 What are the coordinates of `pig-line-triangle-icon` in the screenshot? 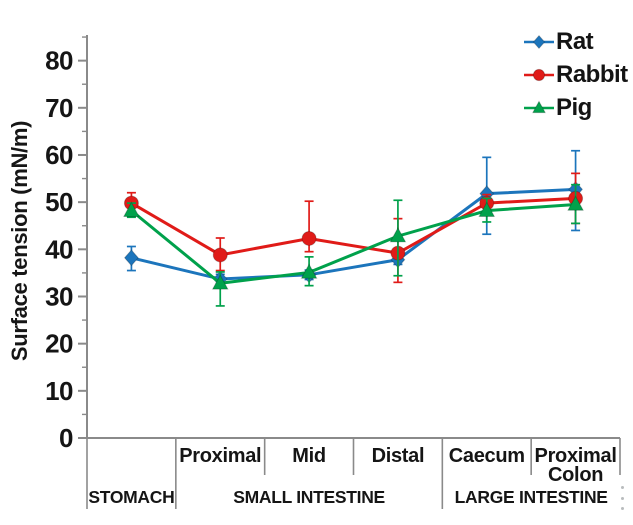 It's located at (539, 106).